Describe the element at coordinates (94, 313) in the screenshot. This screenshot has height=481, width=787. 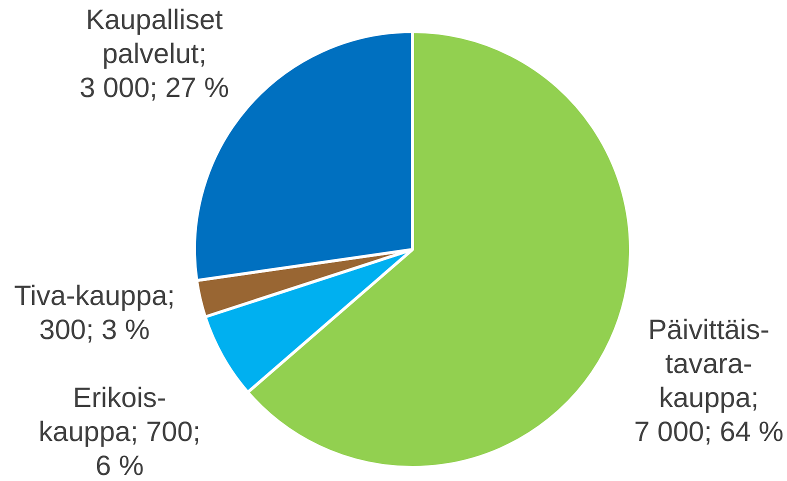
I see `data-label: Tiva-kauppa; 300; 3 %` at that location.